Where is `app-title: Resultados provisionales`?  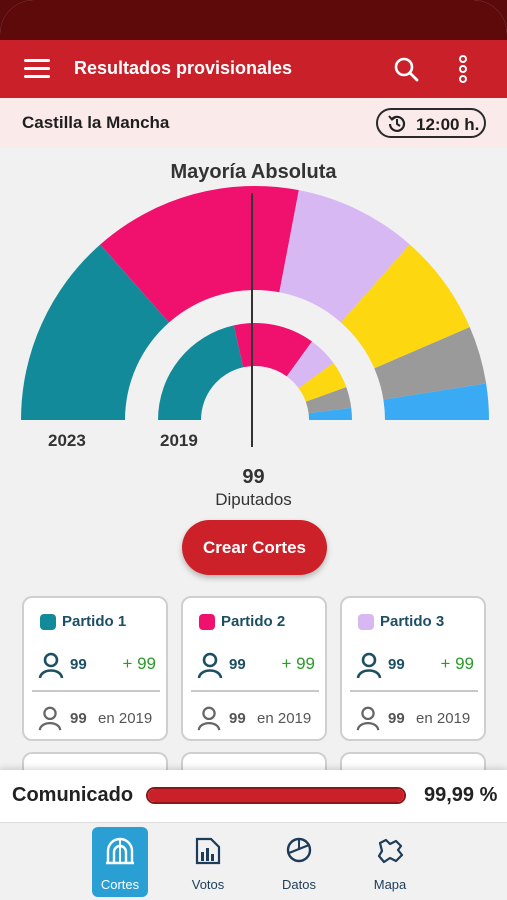 app-title: Resultados provisionales is located at coordinates (183, 68).